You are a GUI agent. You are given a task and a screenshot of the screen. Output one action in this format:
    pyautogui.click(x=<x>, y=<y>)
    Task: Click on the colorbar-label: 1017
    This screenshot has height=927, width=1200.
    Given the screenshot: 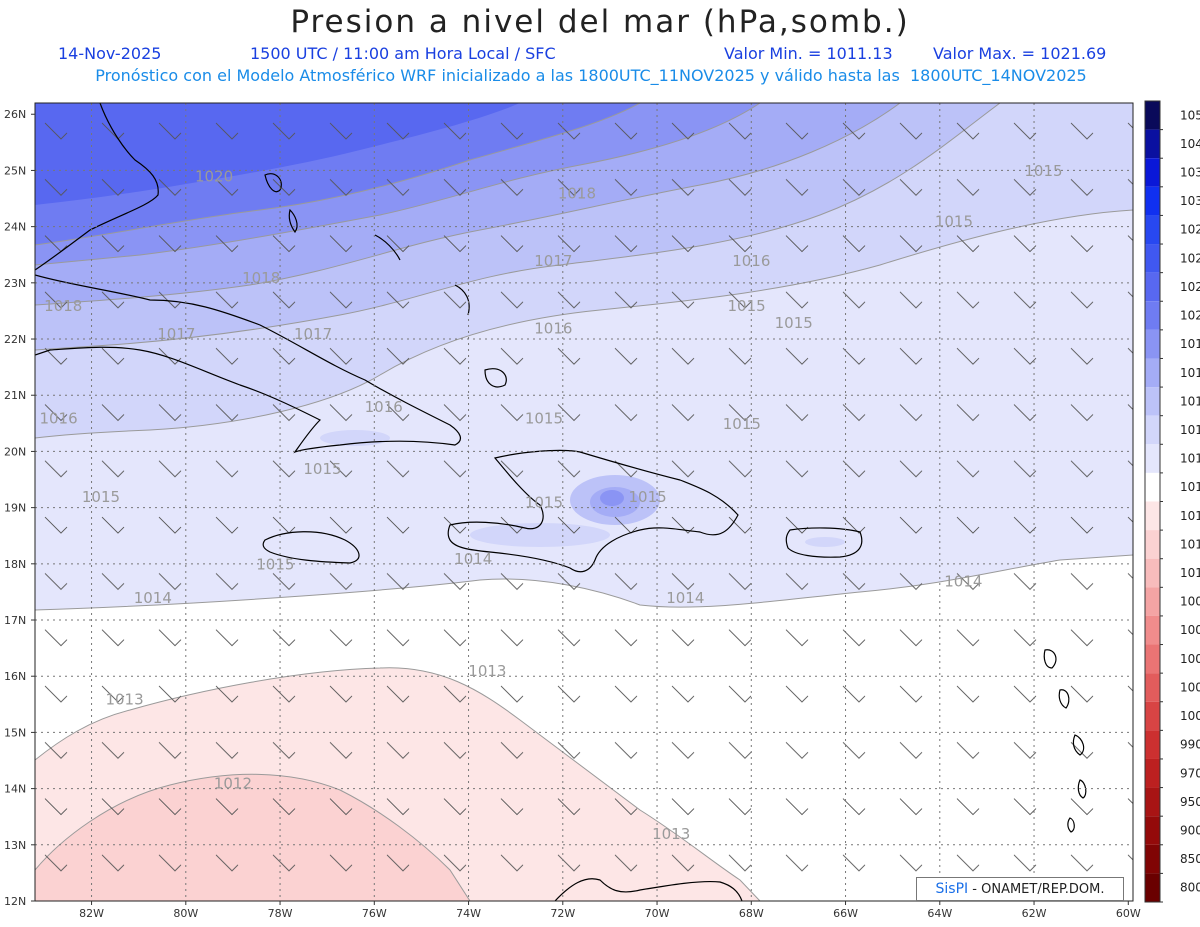 What is the action you would take?
    pyautogui.click(x=1190, y=401)
    